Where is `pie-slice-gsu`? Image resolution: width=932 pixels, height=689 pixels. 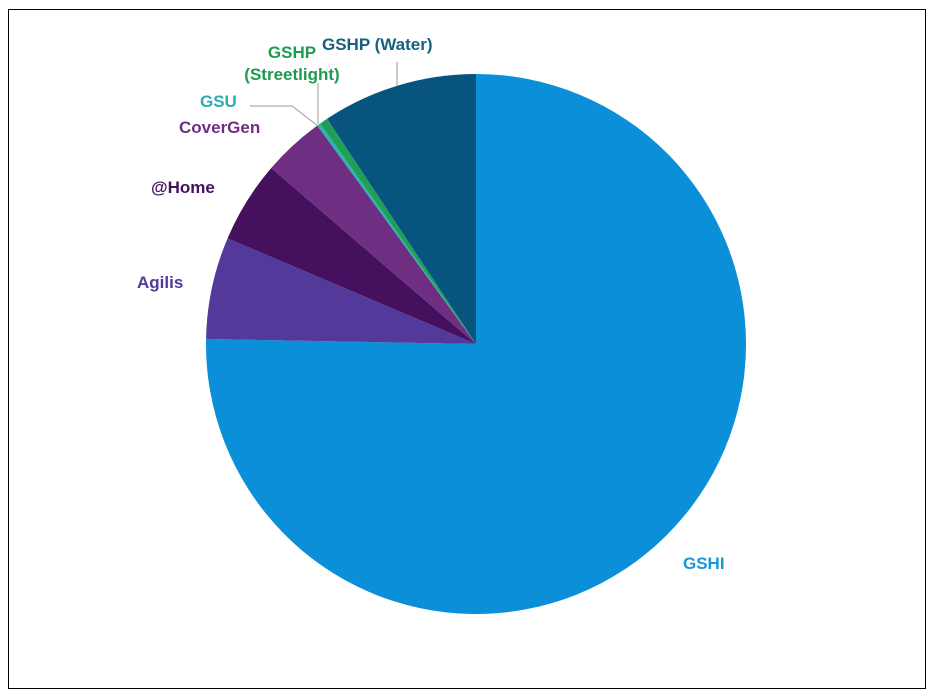
pie-slice-gsu is located at coordinates (396, 233).